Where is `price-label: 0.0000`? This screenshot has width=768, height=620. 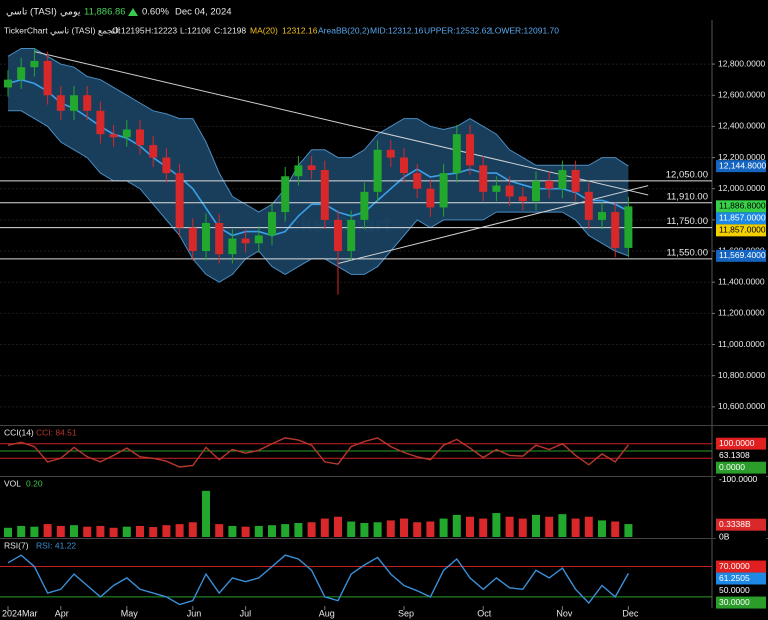
price-label: 0.0000 is located at coordinates (732, 467).